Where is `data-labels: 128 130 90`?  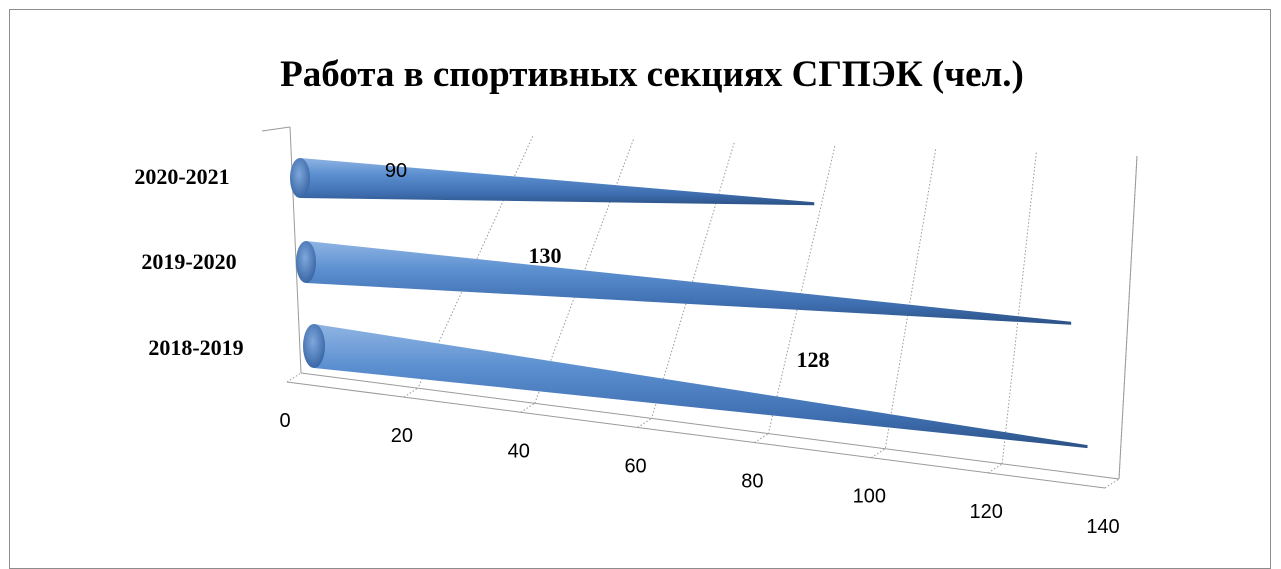
data-labels: 128 130 90 is located at coordinates (607, 266).